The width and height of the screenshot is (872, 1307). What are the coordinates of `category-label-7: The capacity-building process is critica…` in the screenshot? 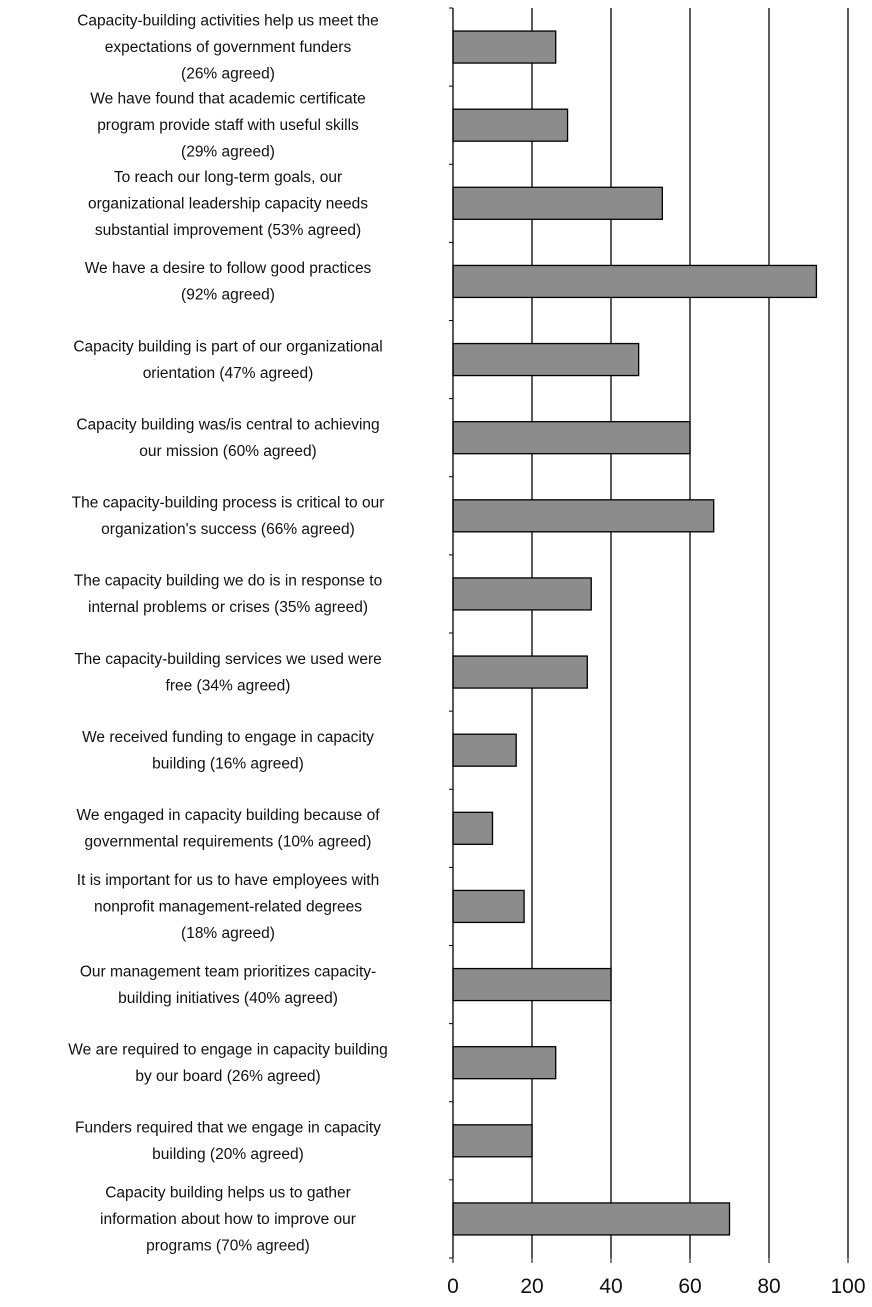 It's located at (228, 517).